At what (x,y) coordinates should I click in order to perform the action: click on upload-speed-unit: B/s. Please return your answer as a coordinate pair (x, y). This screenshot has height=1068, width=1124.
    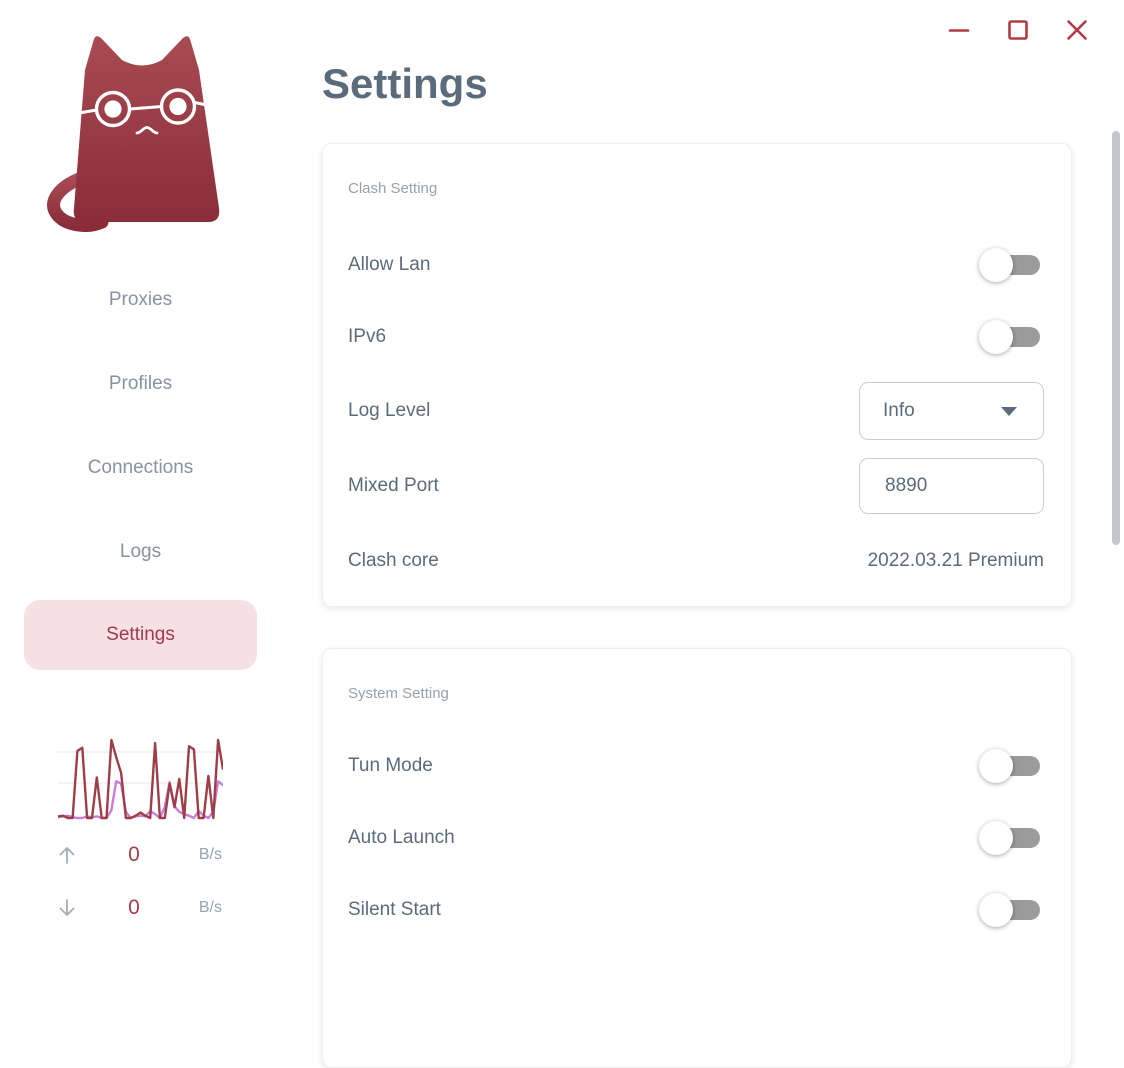
    Looking at the image, I should click on (210, 854).